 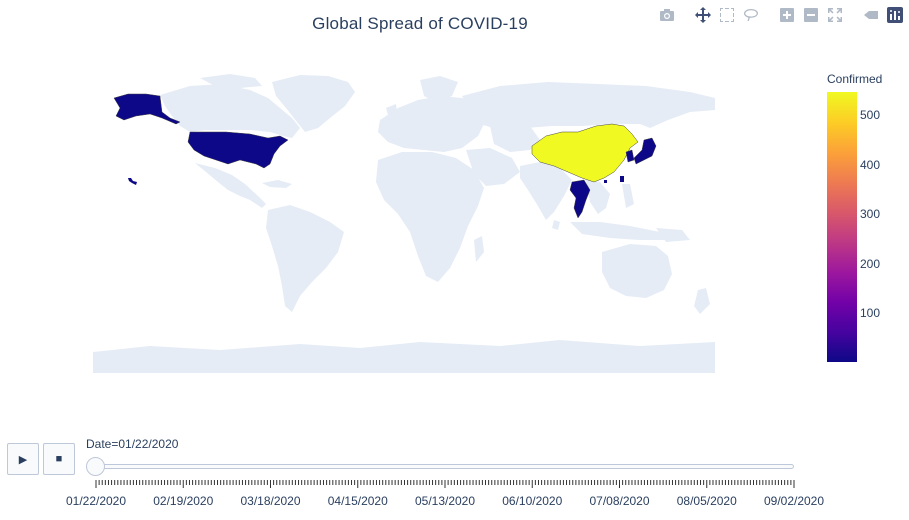 What do you see at coordinates (870, 313) in the screenshot?
I see `colorbar-tick-label: 100` at bounding box center [870, 313].